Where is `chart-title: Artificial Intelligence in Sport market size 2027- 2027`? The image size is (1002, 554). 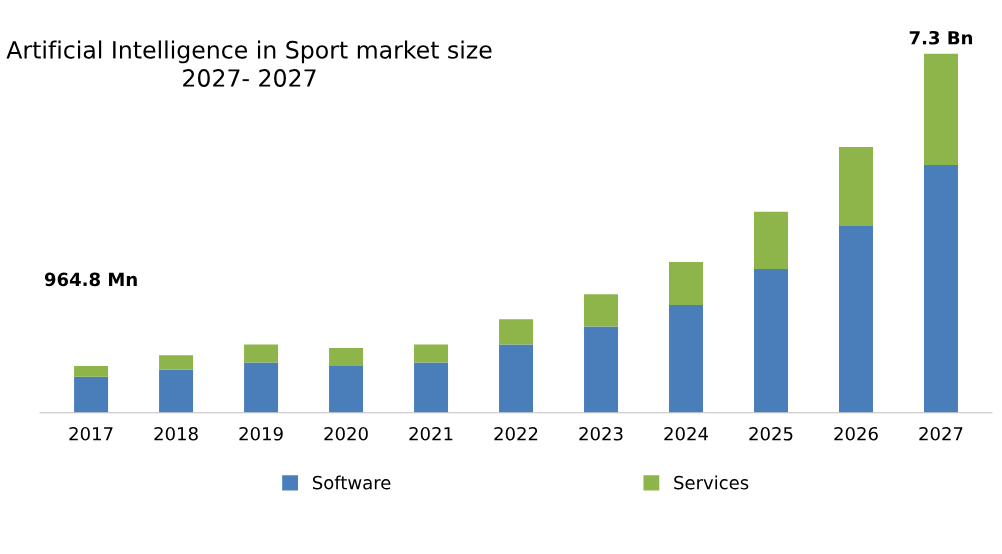 chart-title: Artificial Intelligence in Sport market size 2027- 2027 is located at coordinates (249, 63).